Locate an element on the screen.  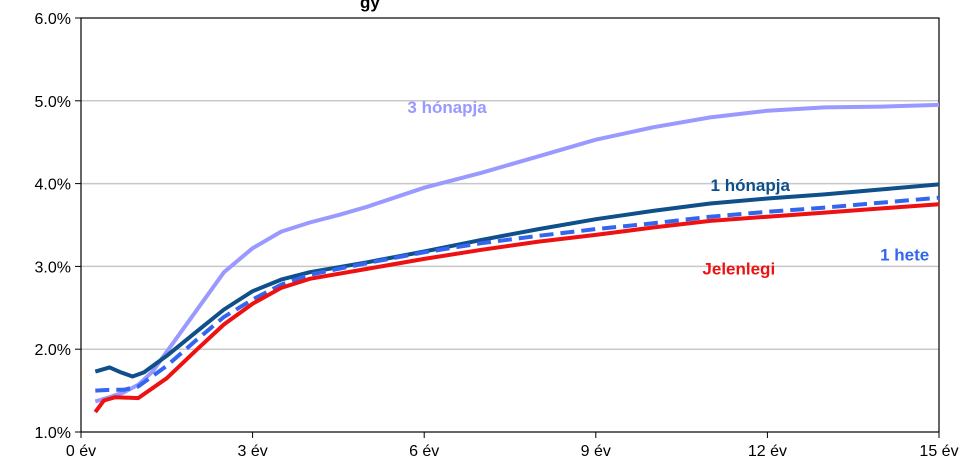
y-tick-label: 2.0% is located at coordinates (53, 350).